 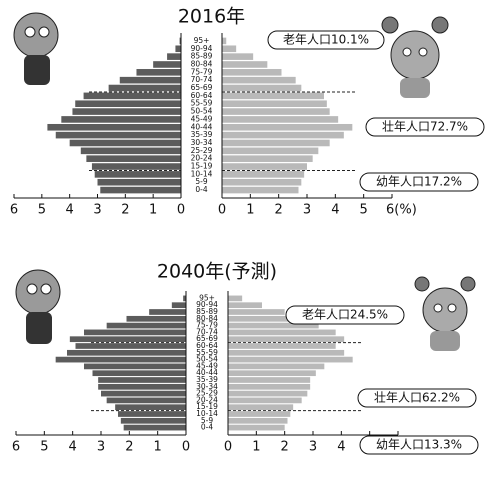 I want to click on annotation: 幼年人口17.2%, so click(x=419, y=182).